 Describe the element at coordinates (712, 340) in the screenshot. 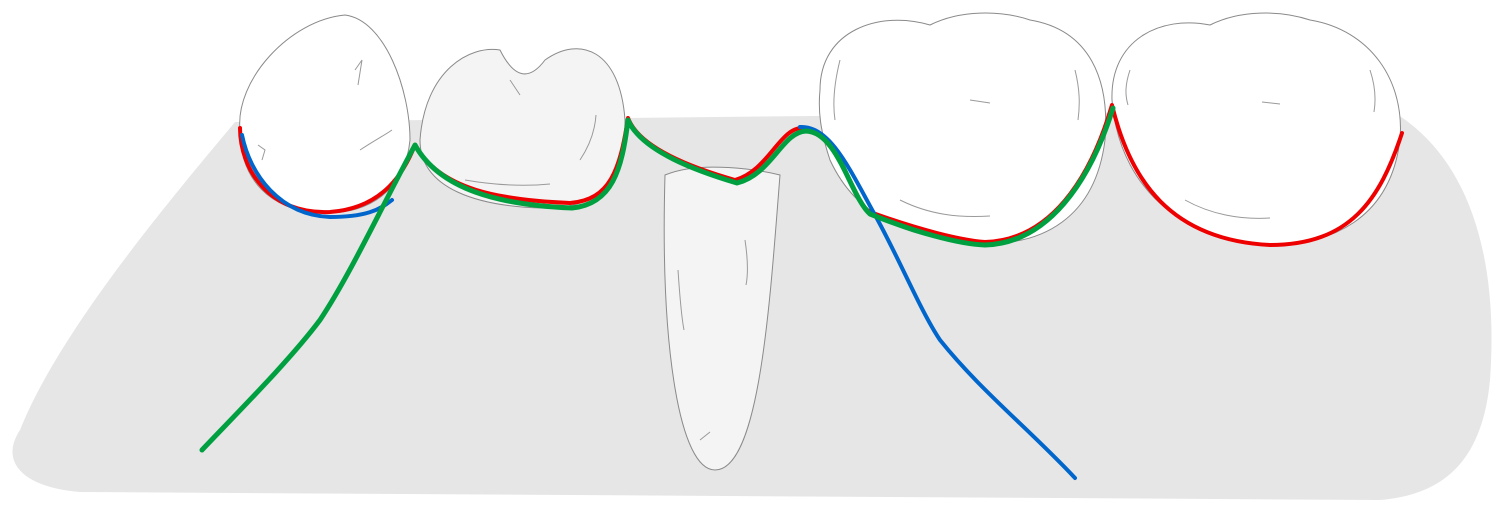

I see `root-detail` at that location.